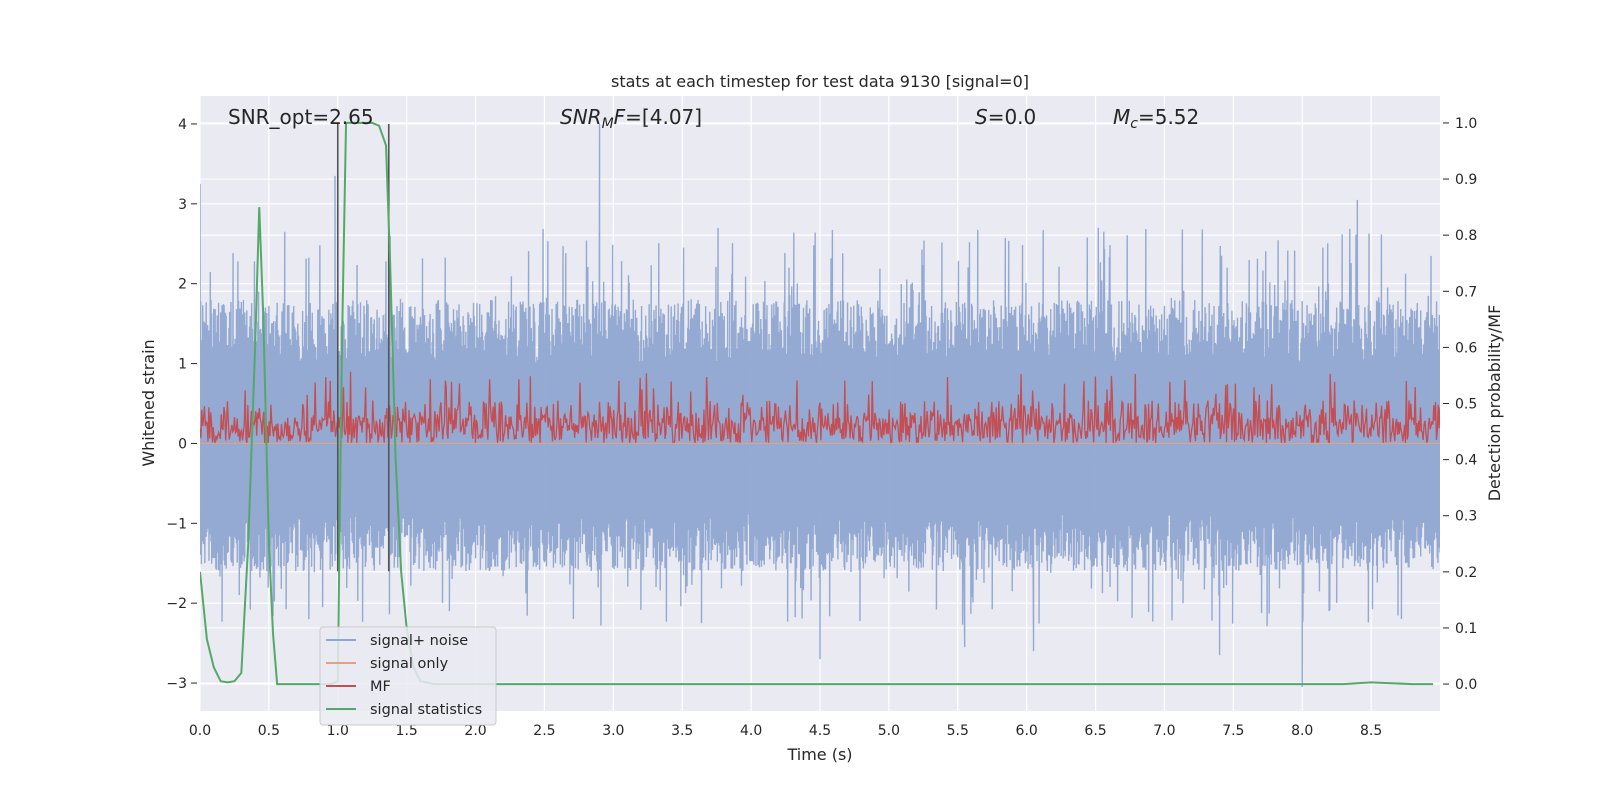  What do you see at coordinates (1466, 124) in the screenshot?
I see `y-right-tick-label: 1.0` at bounding box center [1466, 124].